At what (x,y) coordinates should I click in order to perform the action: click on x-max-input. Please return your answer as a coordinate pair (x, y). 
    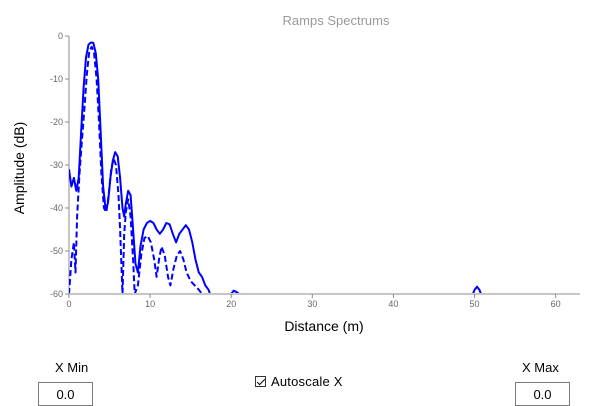
    Looking at the image, I should click on (542, 394).